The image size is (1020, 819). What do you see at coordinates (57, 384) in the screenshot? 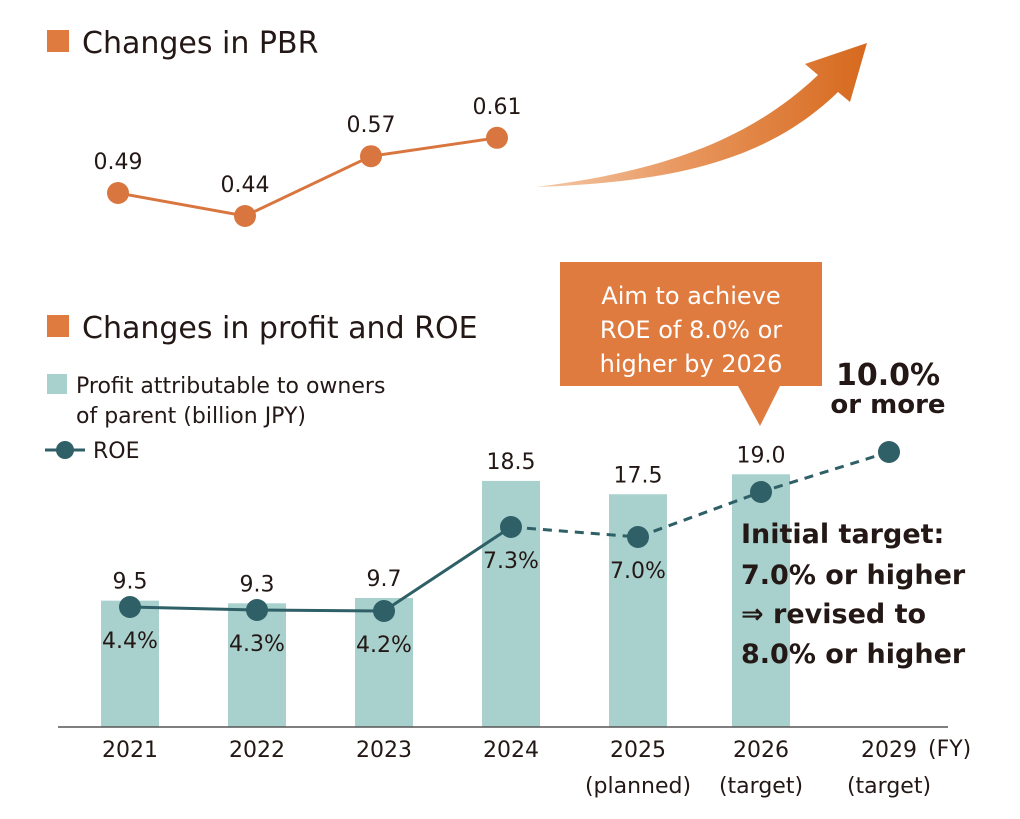
I see `legend-bar-swatch` at bounding box center [57, 384].